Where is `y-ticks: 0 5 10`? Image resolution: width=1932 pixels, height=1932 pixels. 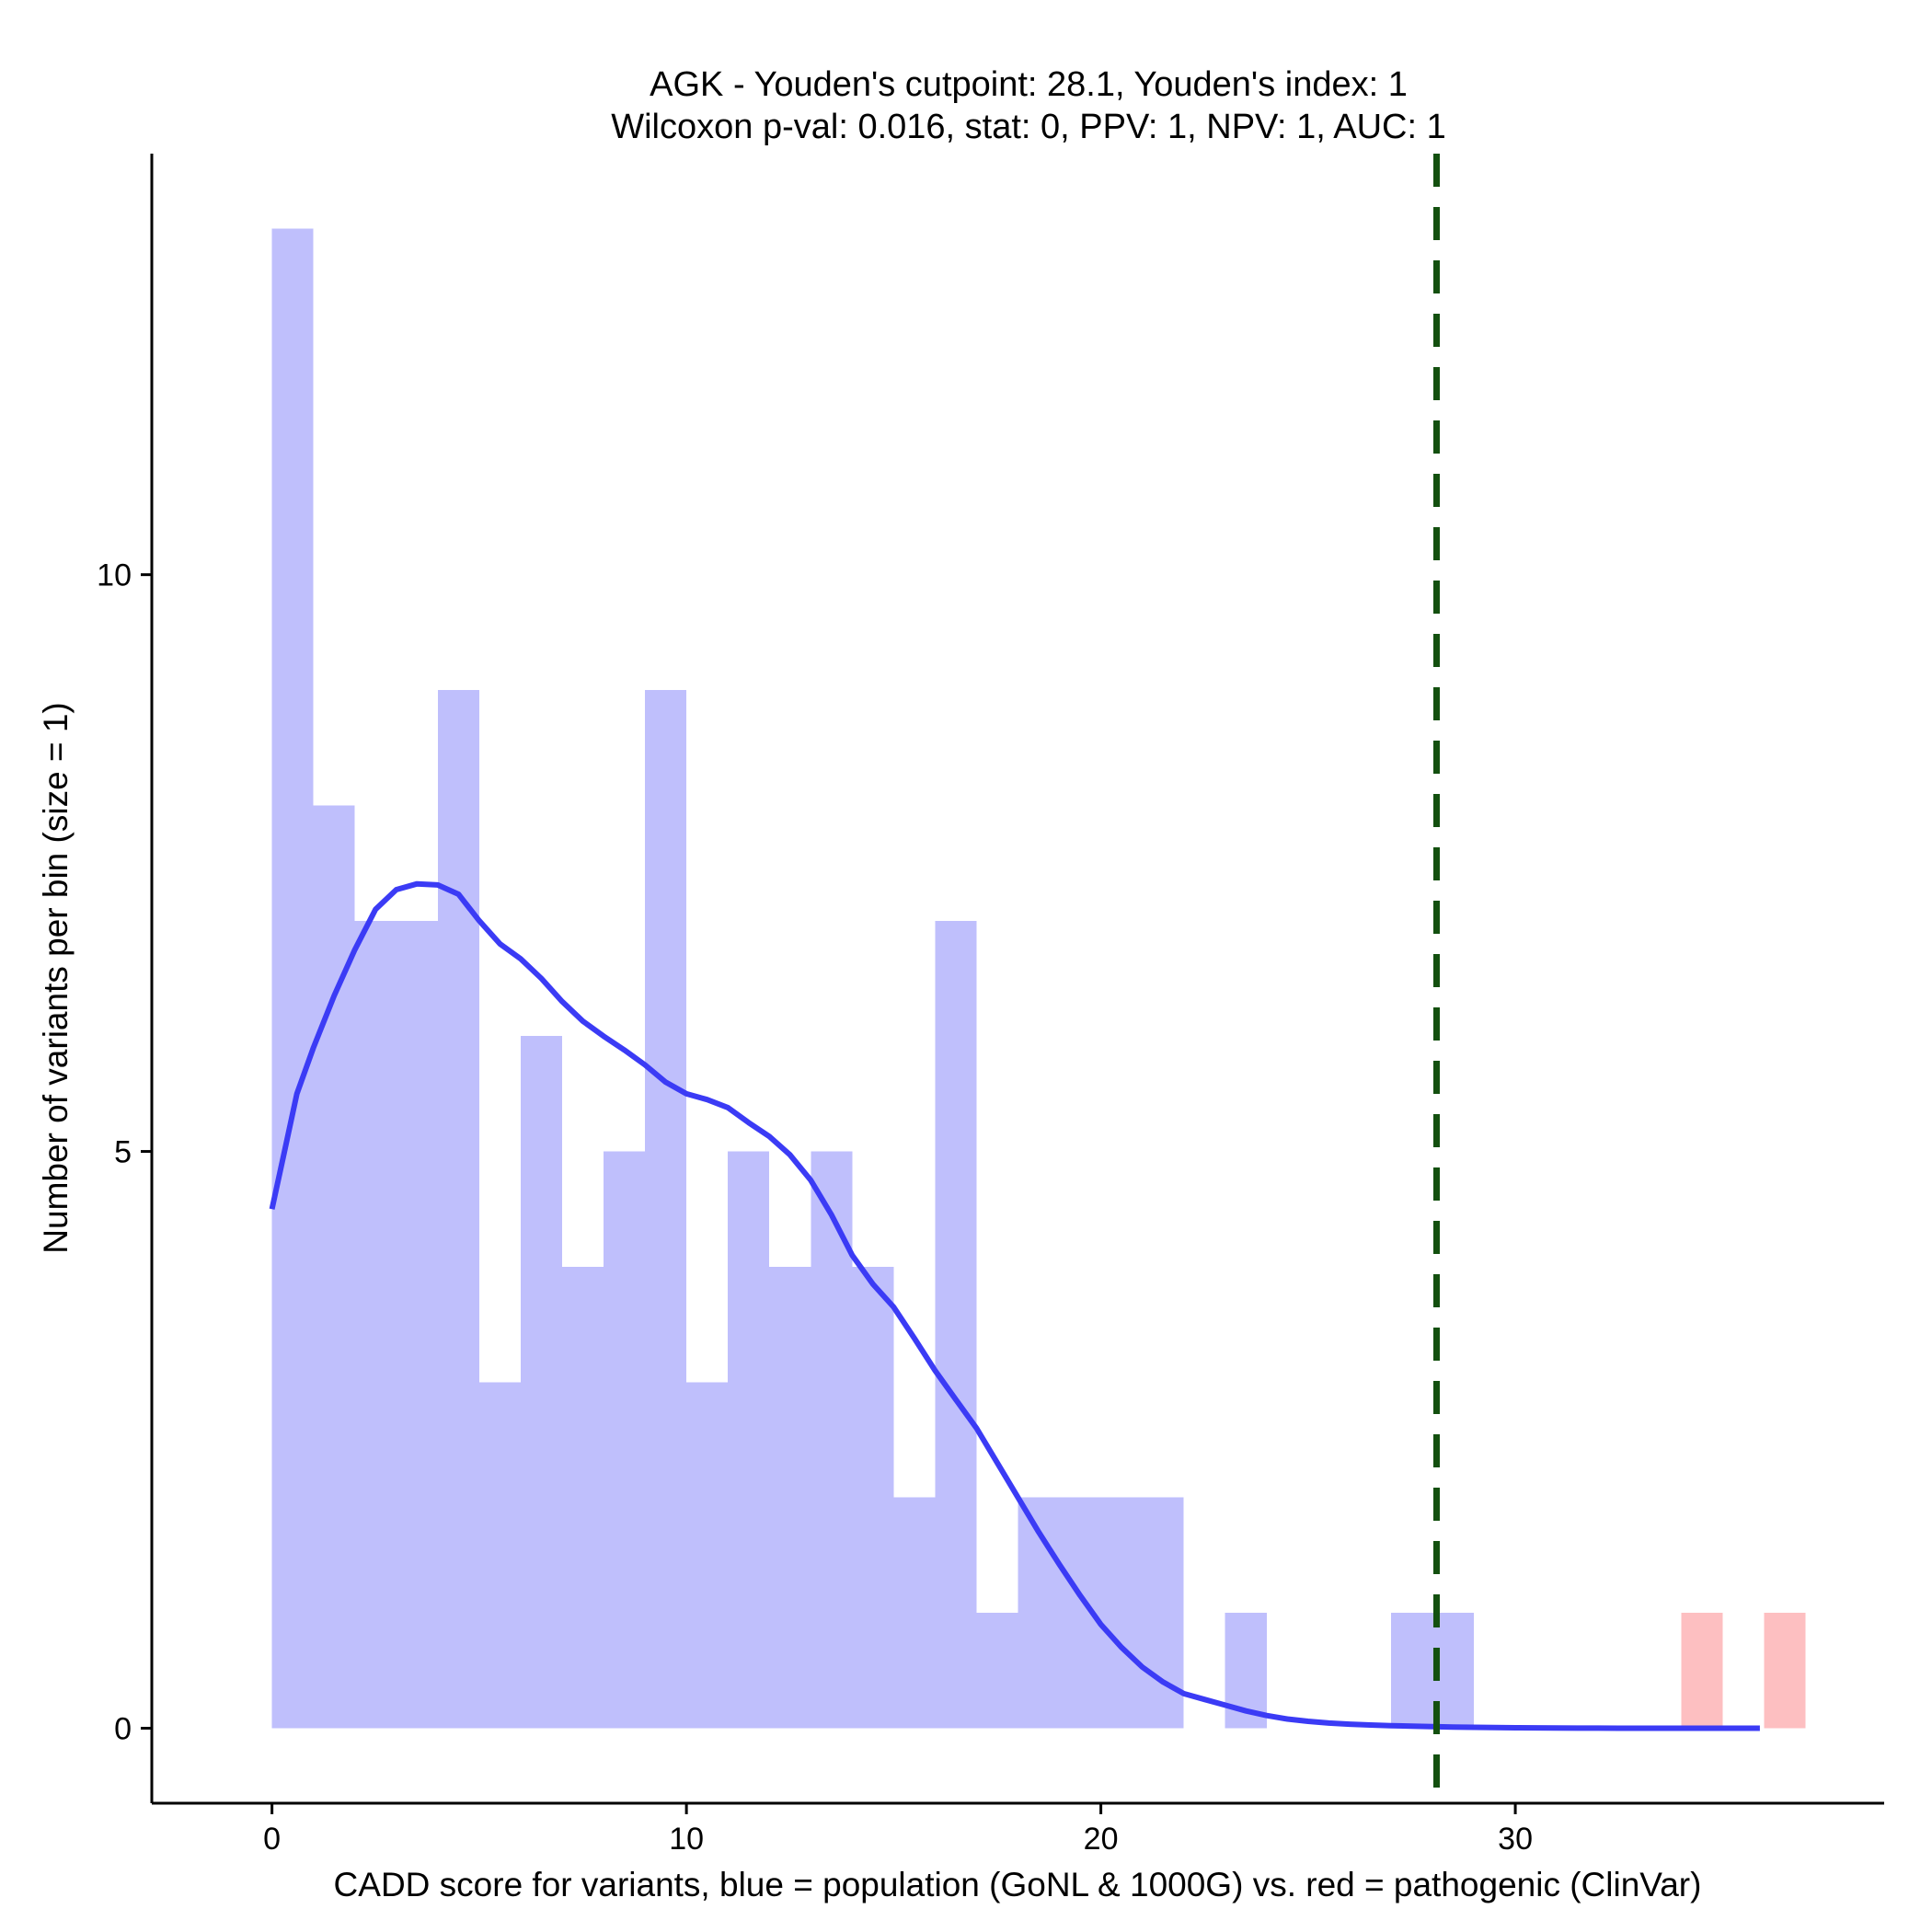
y-ticks: 0 5 10 is located at coordinates (124, 1152).